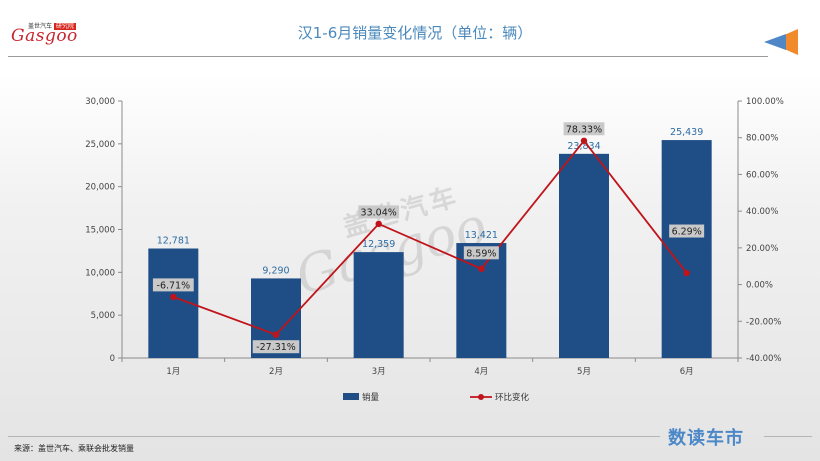 The image size is (820, 461). Describe the element at coordinates (65, 26) in the screenshot. I see `logo-tag: 研究院` at that location.